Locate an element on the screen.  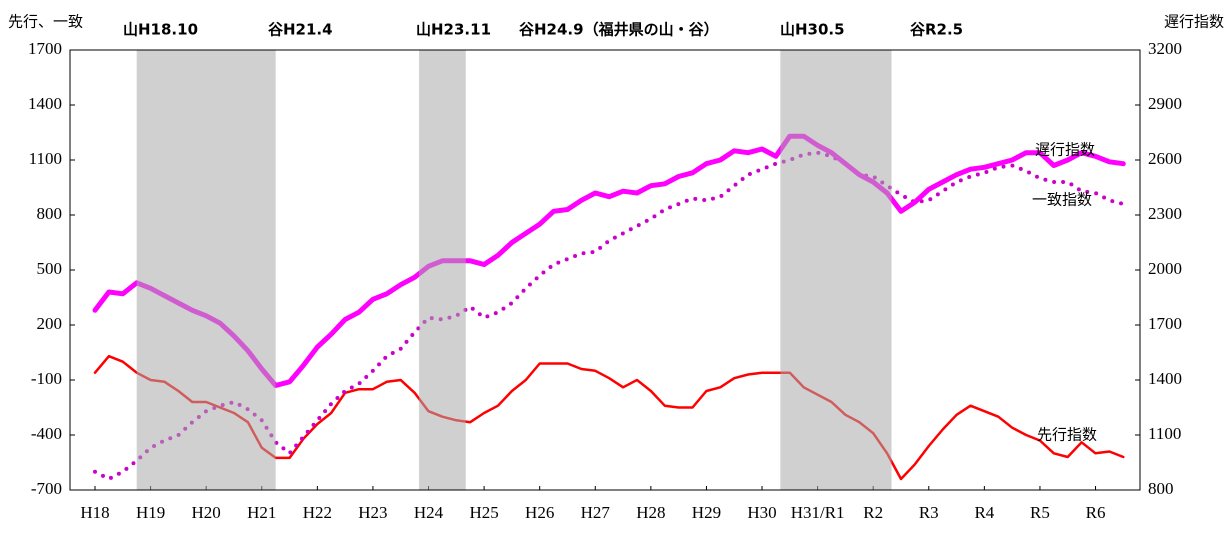
y2-tick-label: 2300 is located at coordinates (1165, 213).